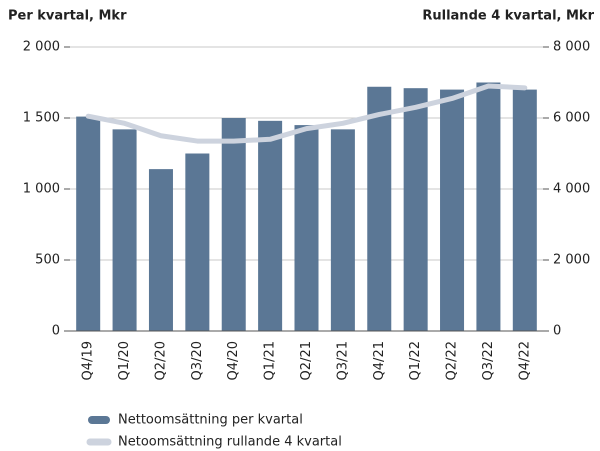 Image resolution: width=600 pixels, height=451 pixels. What do you see at coordinates (99, 420) in the screenshot?
I see `legend-swatch` at bounding box center [99, 420].